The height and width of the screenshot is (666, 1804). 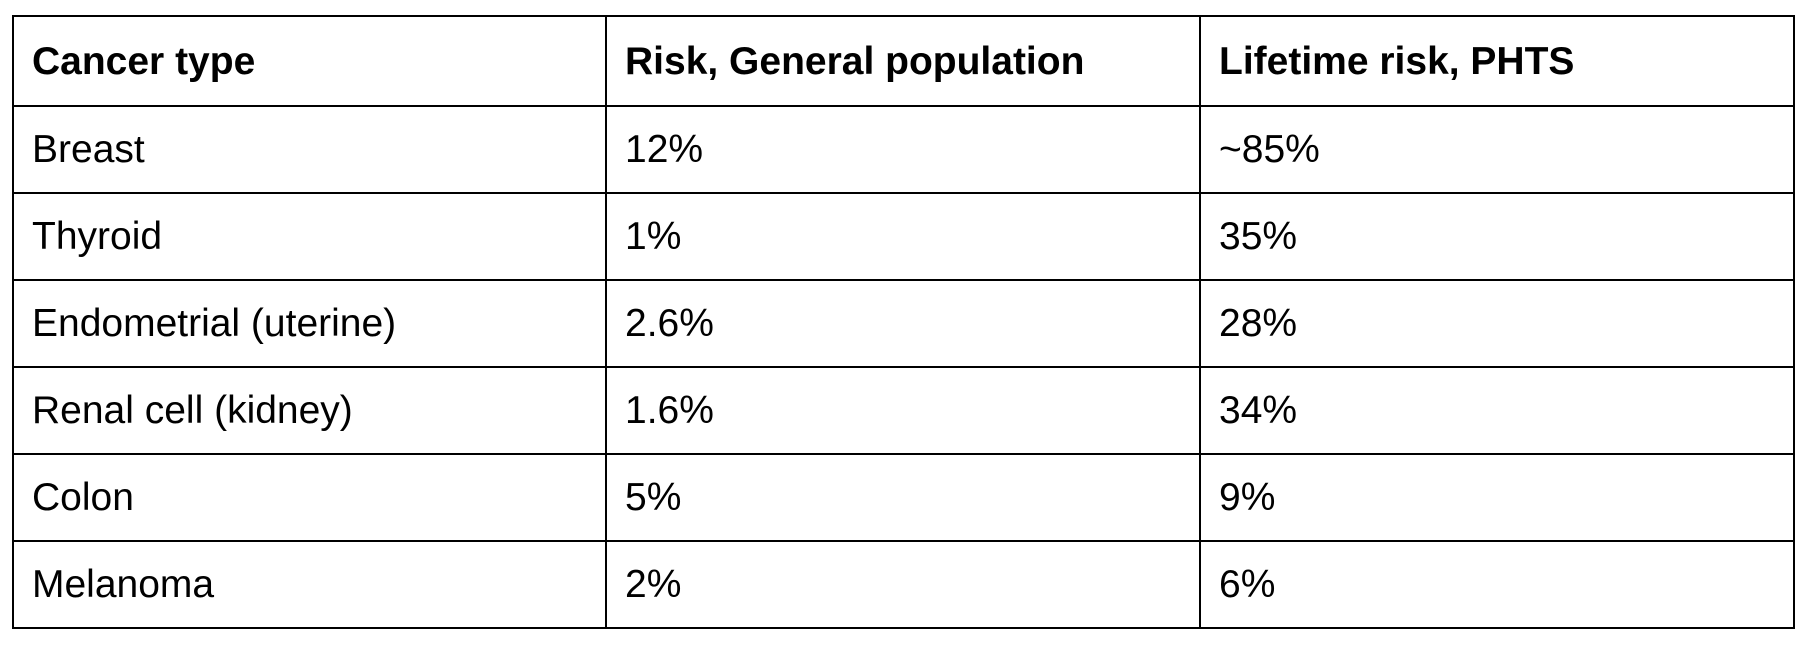 I want to click on table-row: Colon 5% 9%, so click(x=903, y=497).